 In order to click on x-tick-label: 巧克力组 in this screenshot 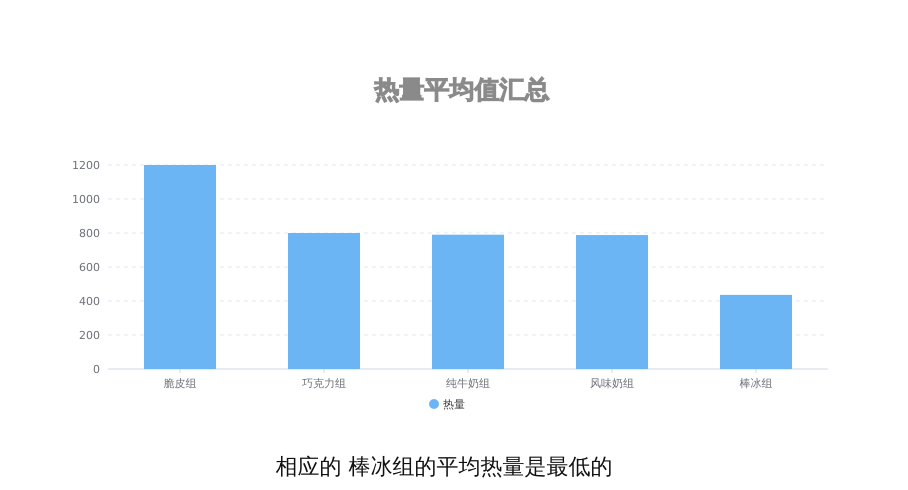, I will do `click(324, 383)`.